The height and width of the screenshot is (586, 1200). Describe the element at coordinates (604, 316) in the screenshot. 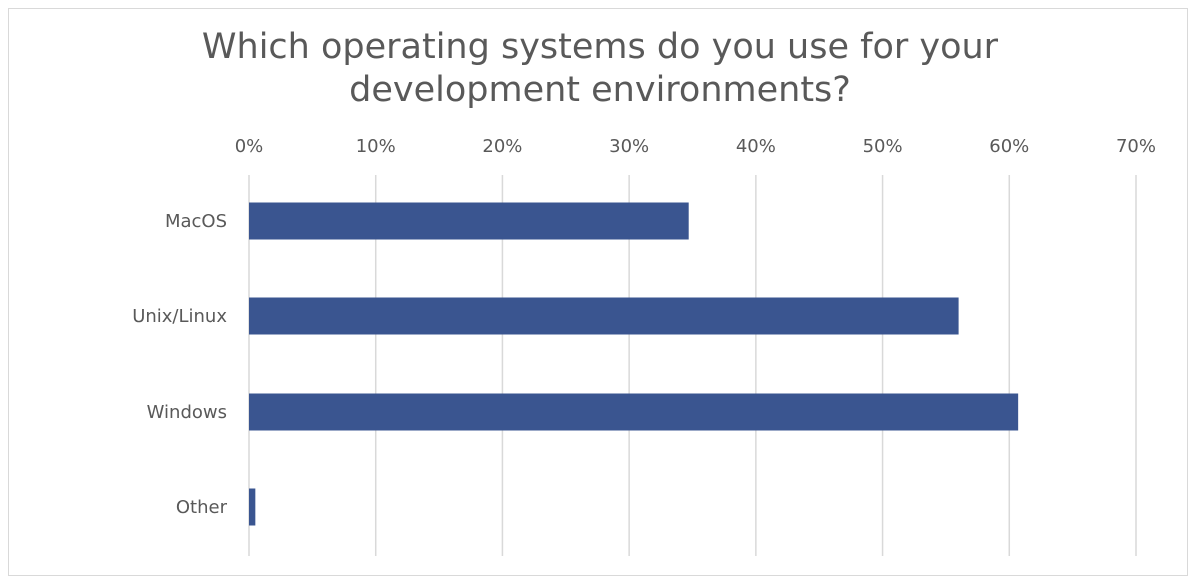

I see `bar-unix-linux` at that location.